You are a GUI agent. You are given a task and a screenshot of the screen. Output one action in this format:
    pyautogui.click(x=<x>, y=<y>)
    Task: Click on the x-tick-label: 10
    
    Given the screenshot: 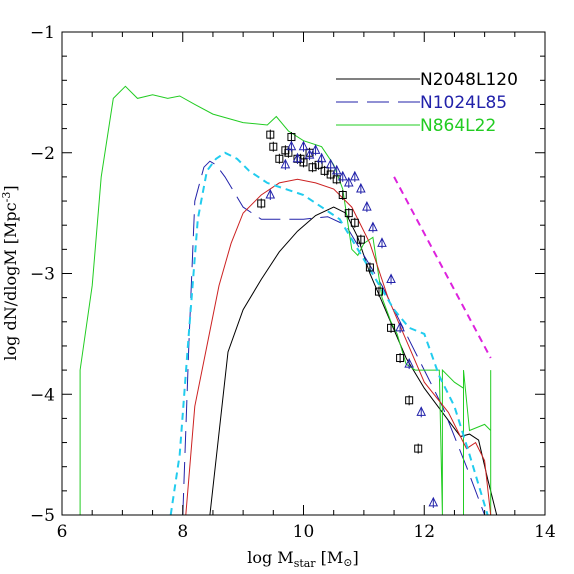 What is the action you would take?
    pyautogui.click(x=304, y=532)
    